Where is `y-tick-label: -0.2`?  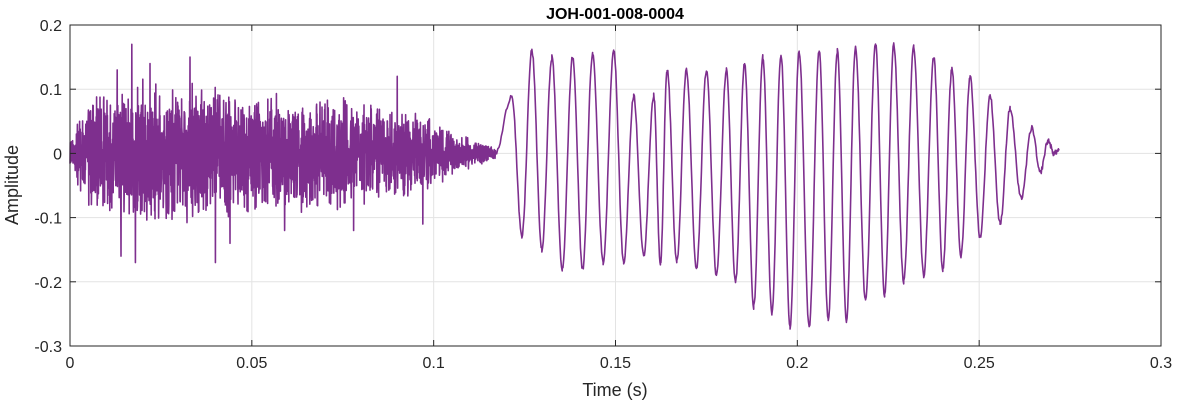 y-tick-label: -0.2 is located at coordinates (48, 283).